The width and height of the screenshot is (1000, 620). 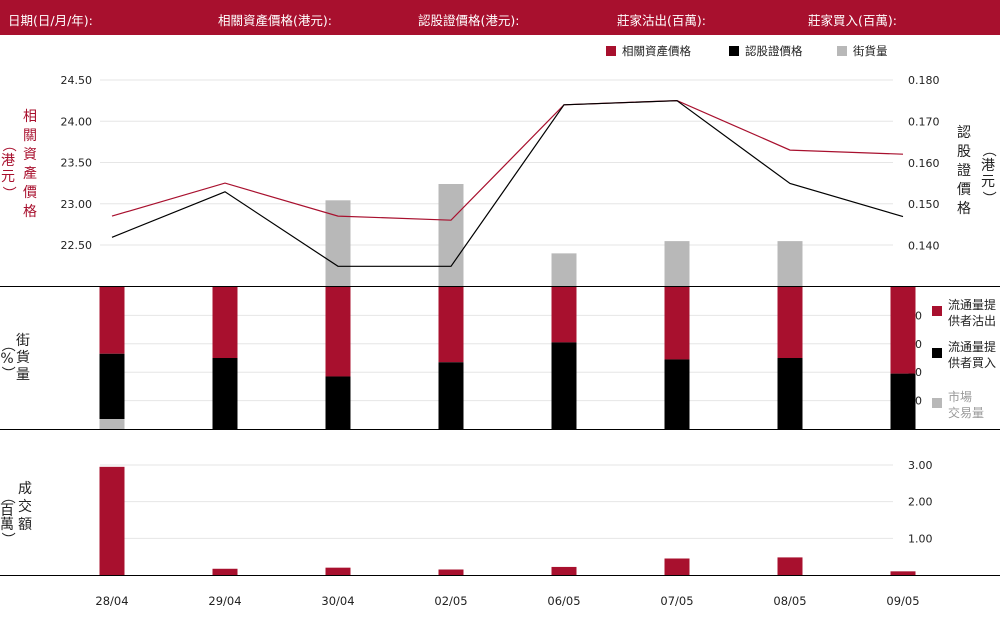 What do you see at coordinates (920, 465) in the screenshot?
I see `turnover-tick-label: 3.00` at bounding box center [920, 465].